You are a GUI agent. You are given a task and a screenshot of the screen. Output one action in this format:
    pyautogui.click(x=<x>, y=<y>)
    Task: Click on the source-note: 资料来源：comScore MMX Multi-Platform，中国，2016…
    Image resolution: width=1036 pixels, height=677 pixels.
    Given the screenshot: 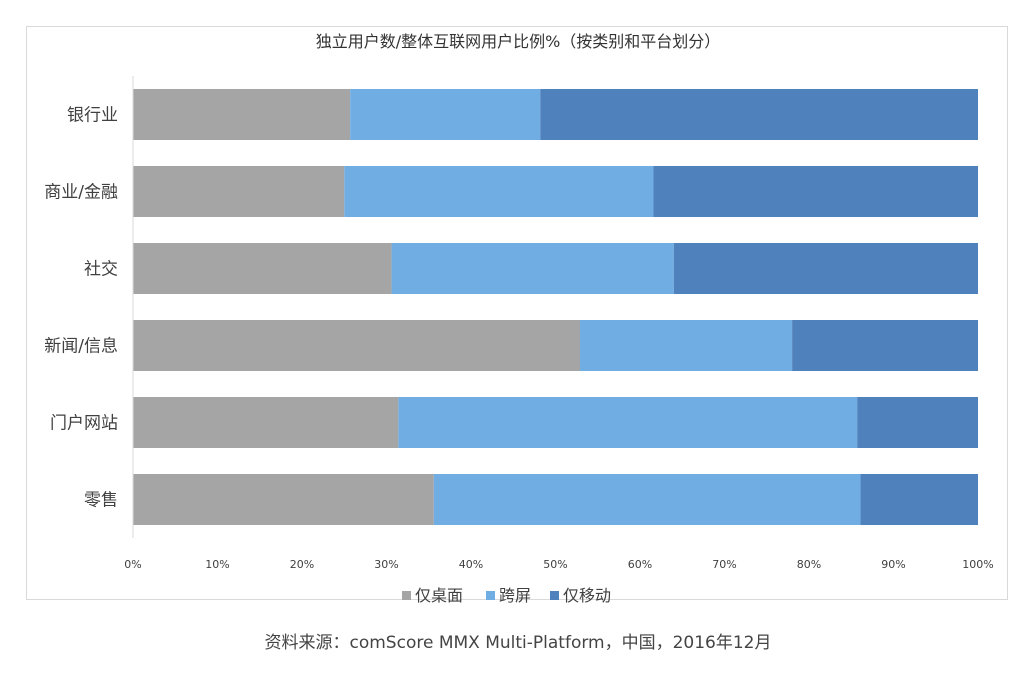 What is the action you would take?
    pyautogui.click(x=518, y=643)
    